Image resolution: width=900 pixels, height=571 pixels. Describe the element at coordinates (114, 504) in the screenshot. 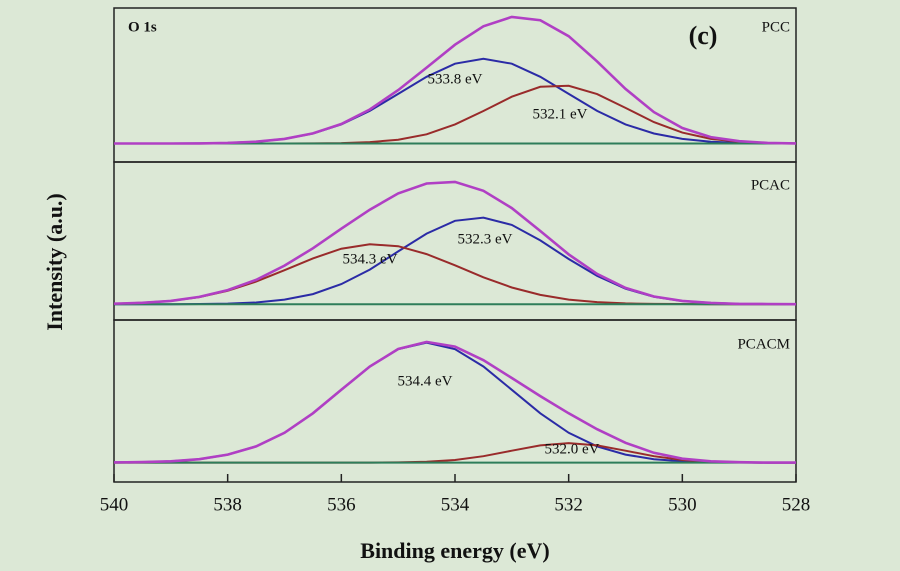

I see `x-tick-label: 540` at that location.